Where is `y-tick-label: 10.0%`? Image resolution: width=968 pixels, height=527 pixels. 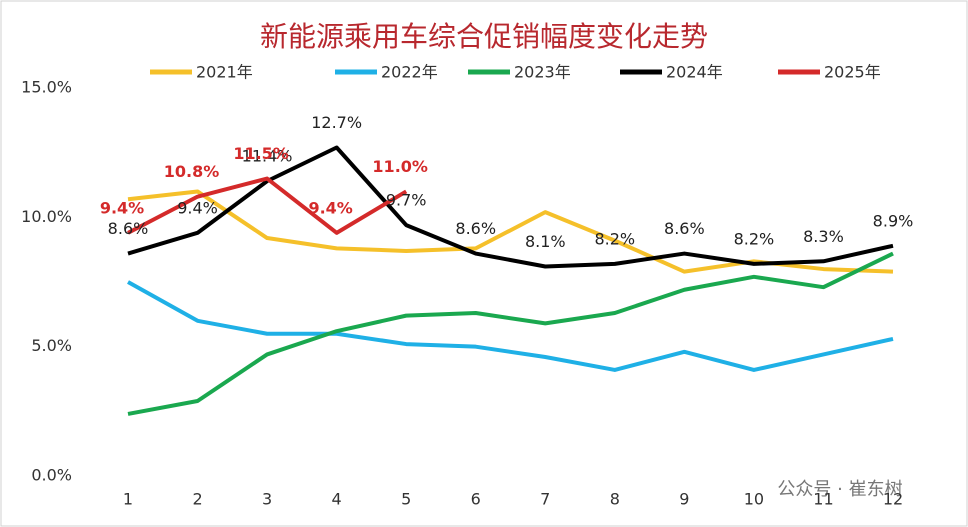 y-tick-label: 10.0% is located at coordinates (46, 216).